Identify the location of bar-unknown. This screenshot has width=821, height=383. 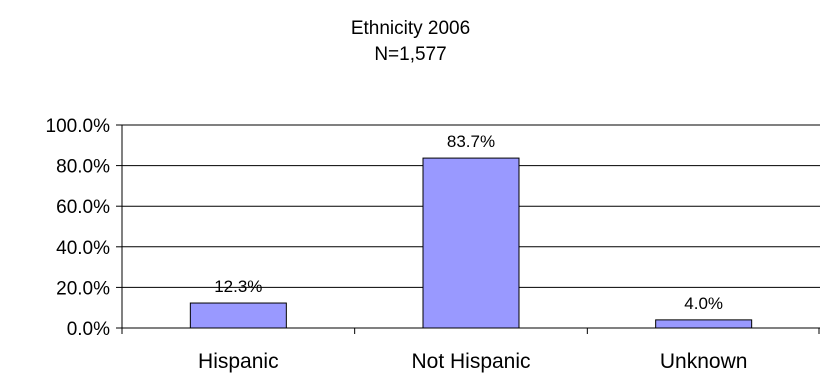
(704, 324).